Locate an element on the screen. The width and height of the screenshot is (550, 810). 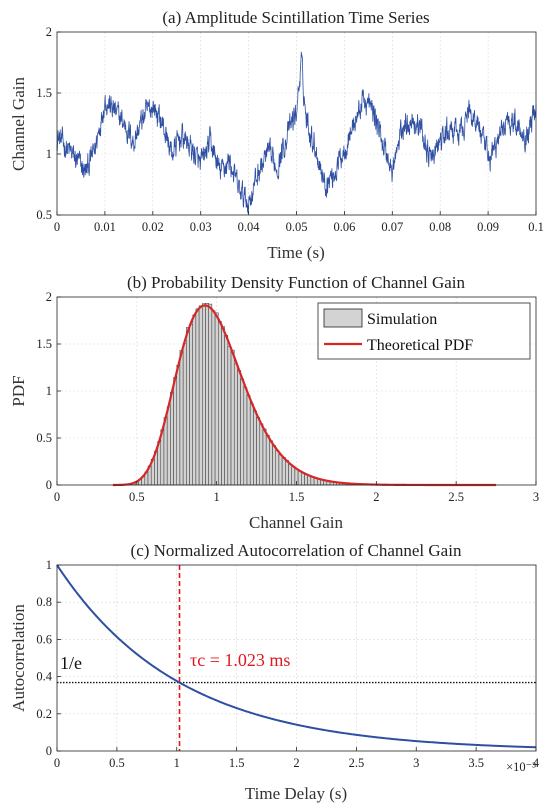
y-tick-label: 0.2 is located at coordinates (44, 714).